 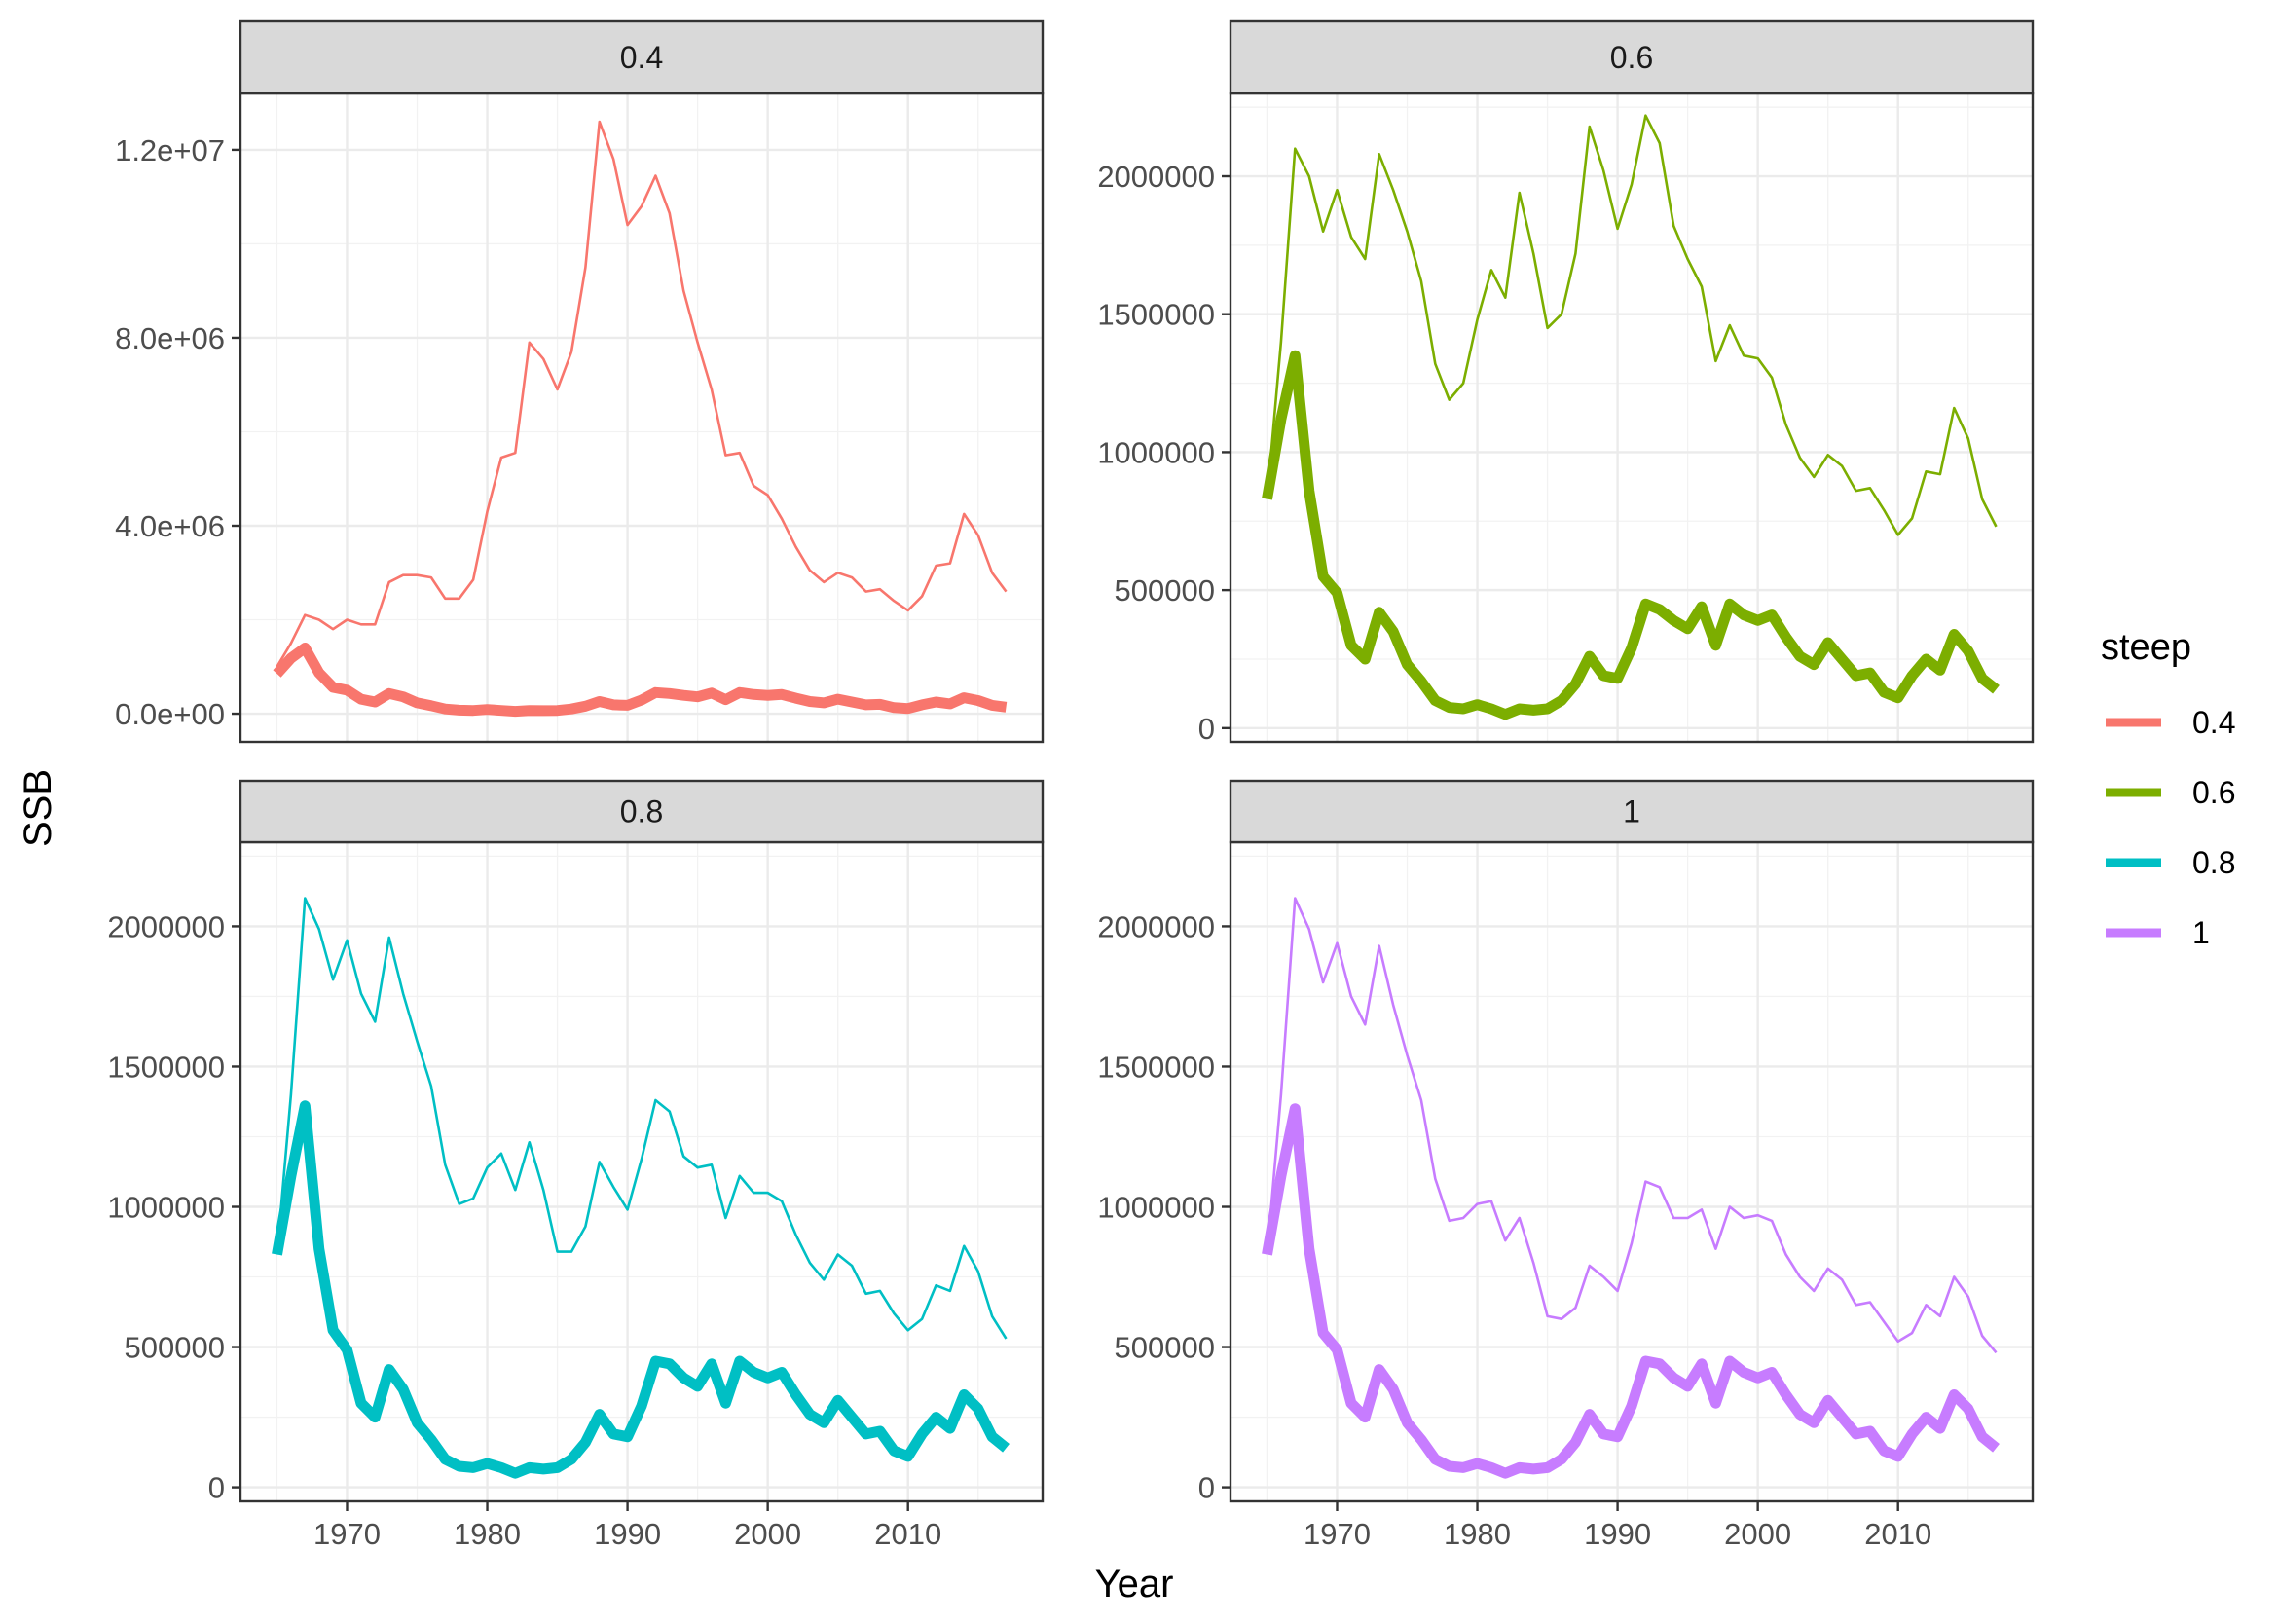 I want to click on facet-strip-label: 0.8, so click(x=641, y=812).